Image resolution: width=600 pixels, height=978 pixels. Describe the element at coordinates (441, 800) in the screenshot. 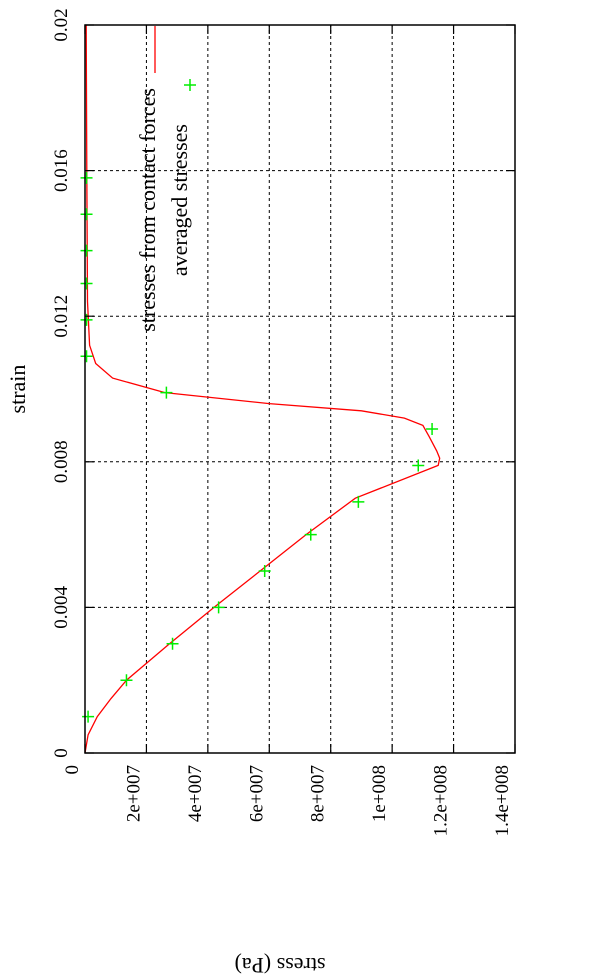

I see `y-tick-label: 1.2e+008` at that location.